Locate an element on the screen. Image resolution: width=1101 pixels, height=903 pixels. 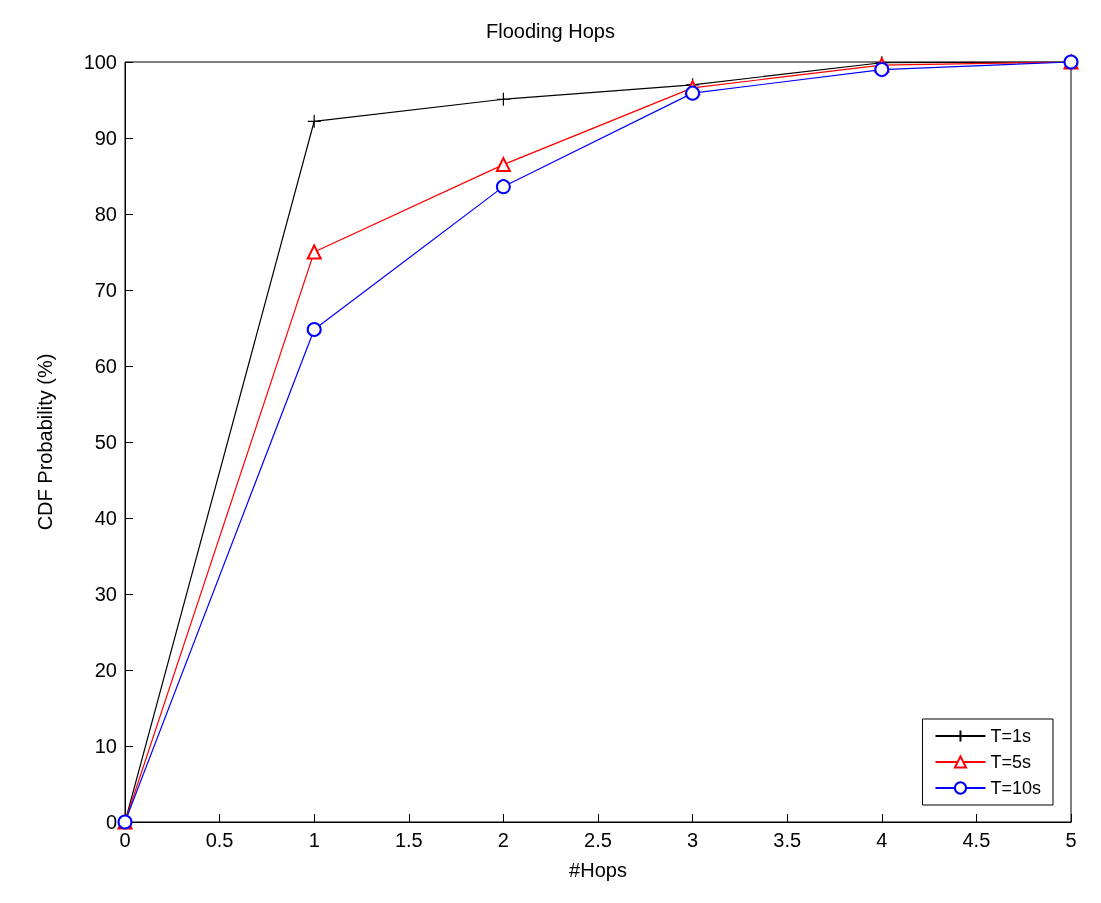
x-tick-label: 1.5 is located at coordinates (408, 840).